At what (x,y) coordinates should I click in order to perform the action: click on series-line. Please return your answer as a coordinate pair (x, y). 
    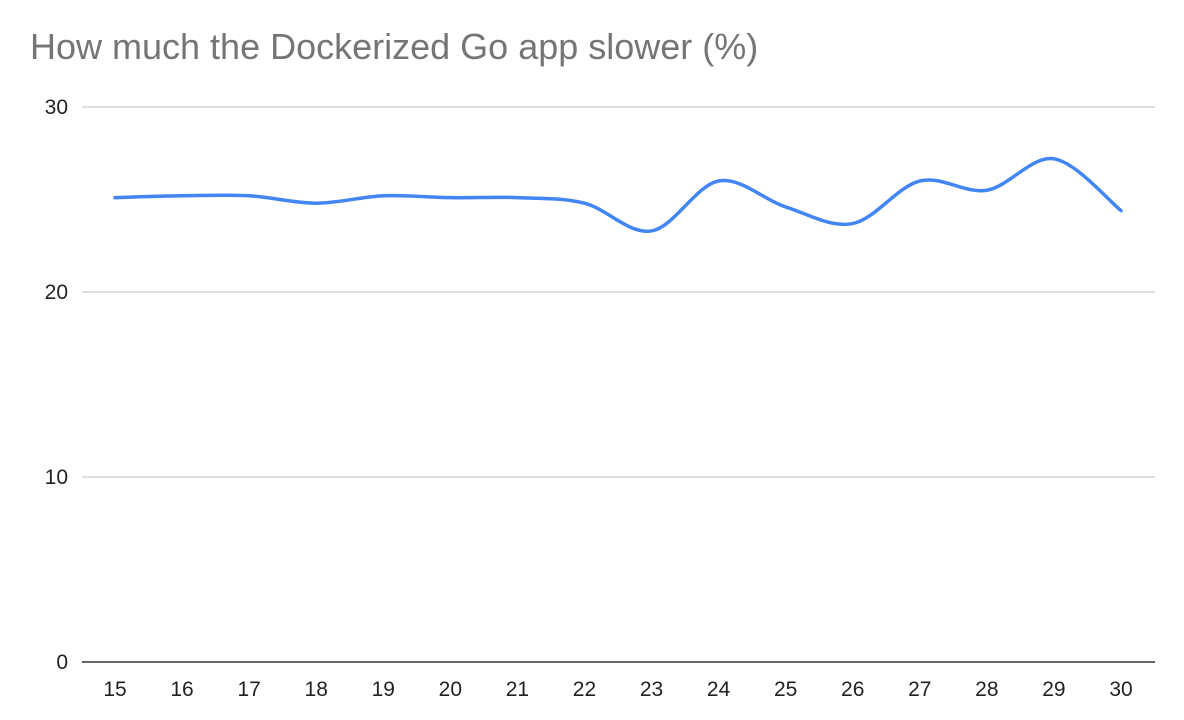
    Looking at the image, I should click on (618, 195).